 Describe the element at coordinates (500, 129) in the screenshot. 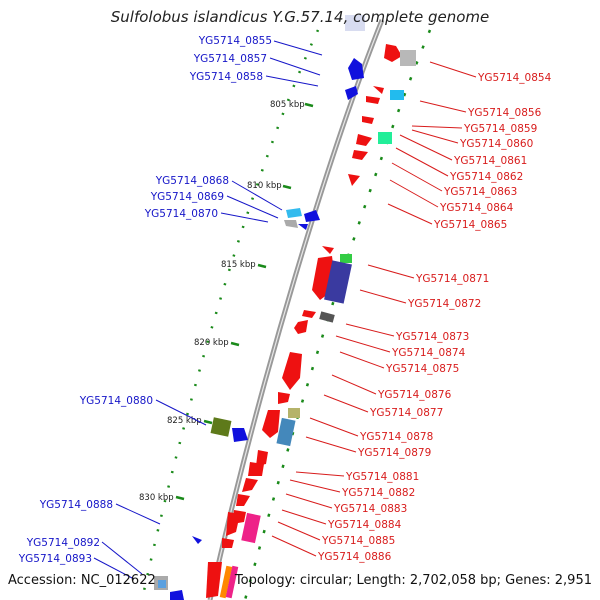

I see `gene-label: YG5714_0859` at that location.